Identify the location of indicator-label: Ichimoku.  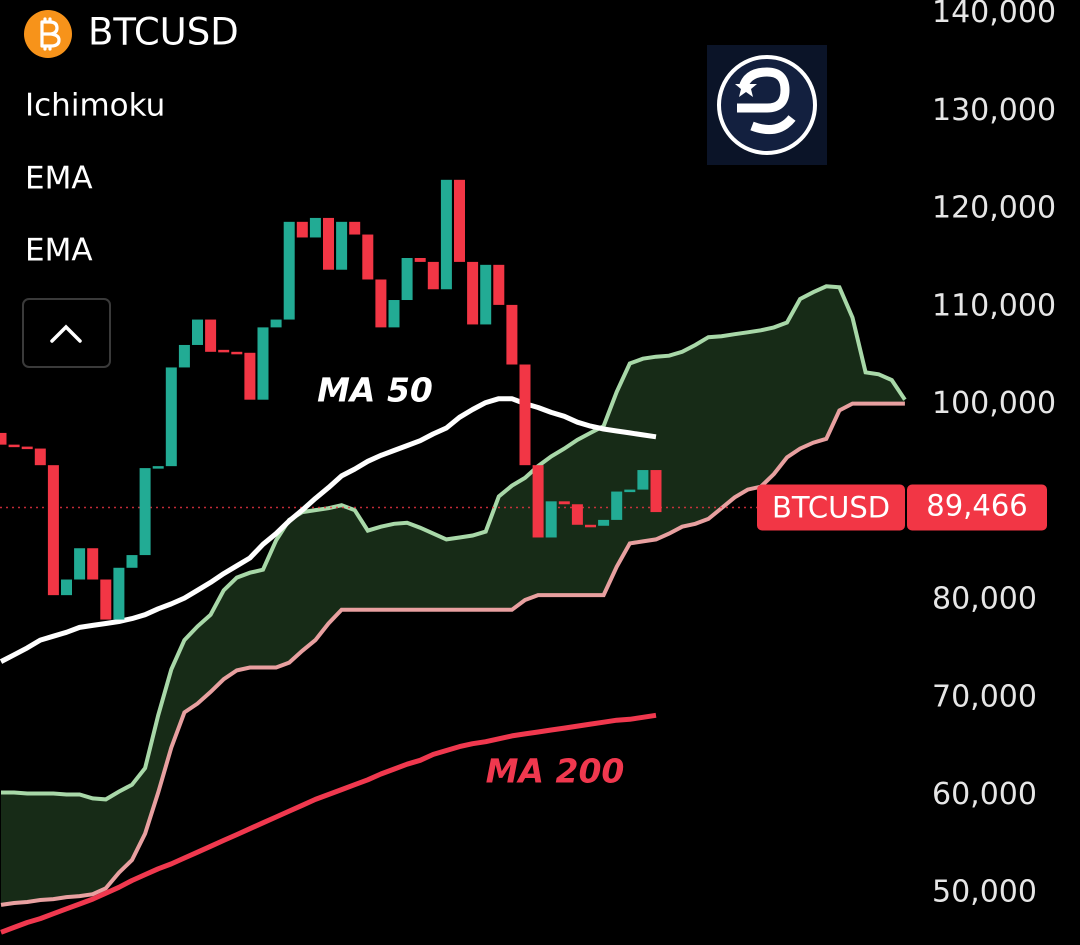
(95, 106).